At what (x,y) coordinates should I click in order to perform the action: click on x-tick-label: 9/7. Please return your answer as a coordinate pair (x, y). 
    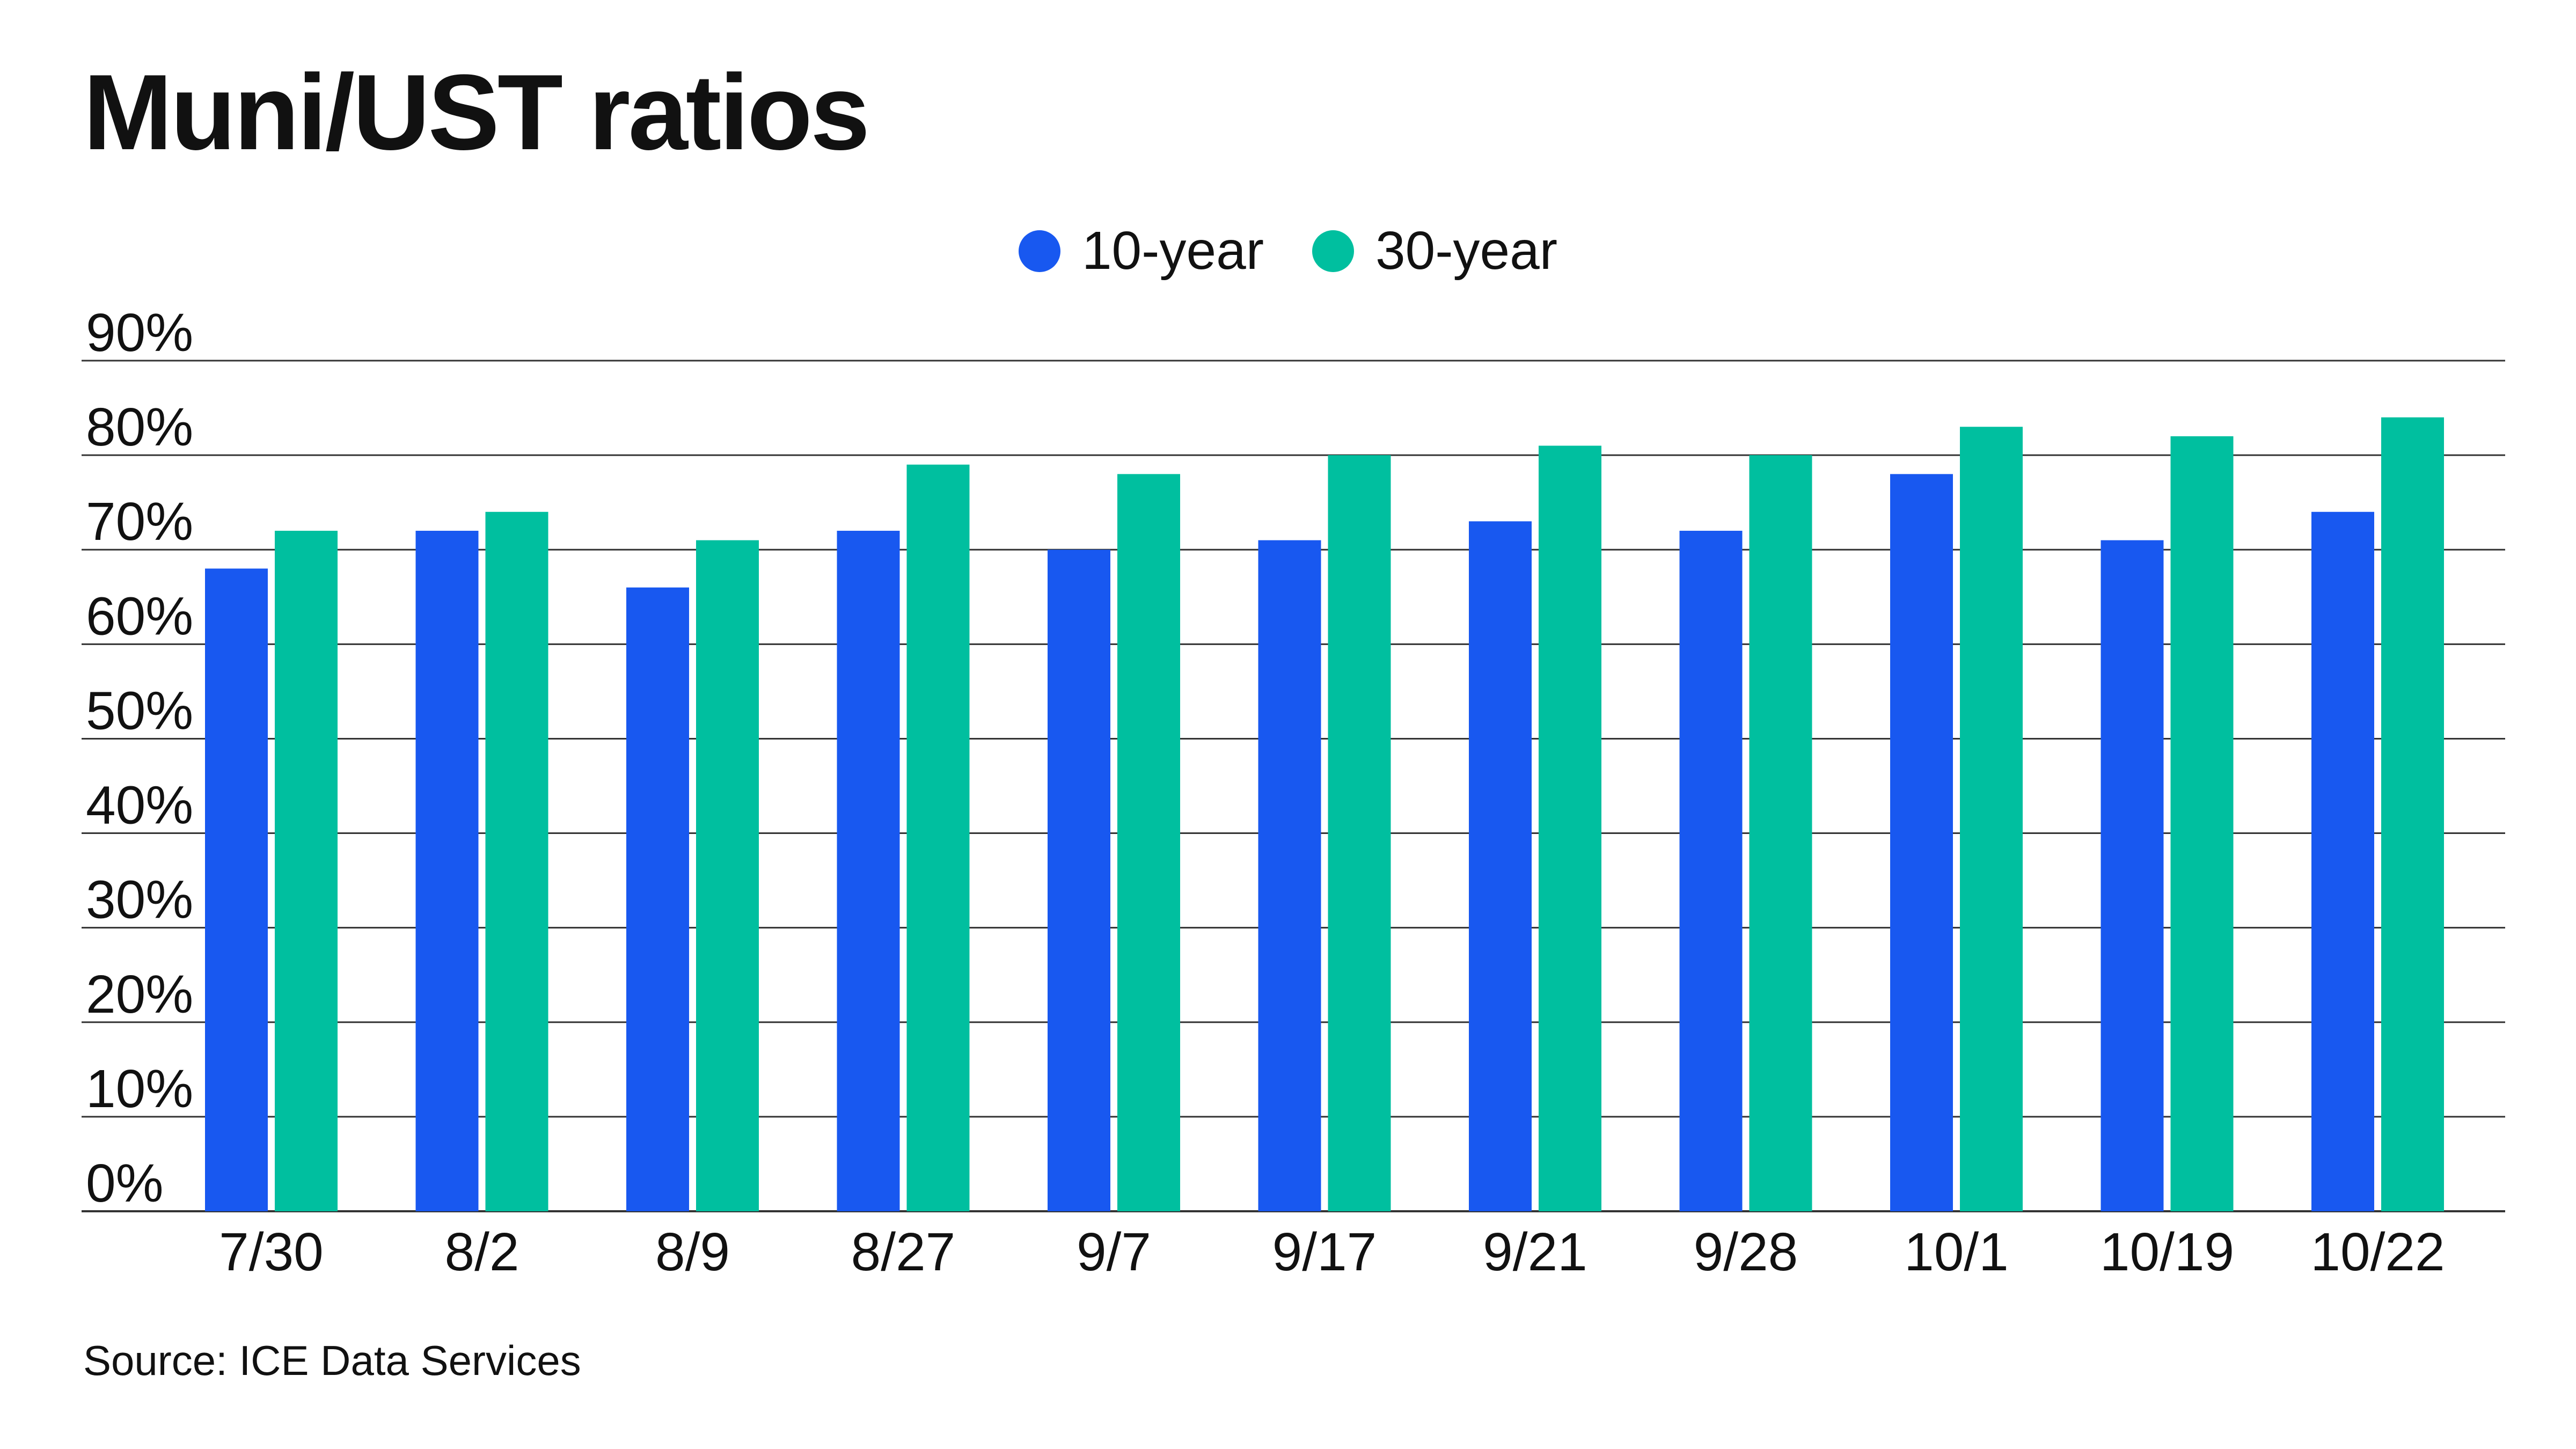
    Looking at the image, I should click on (1114, 1252).